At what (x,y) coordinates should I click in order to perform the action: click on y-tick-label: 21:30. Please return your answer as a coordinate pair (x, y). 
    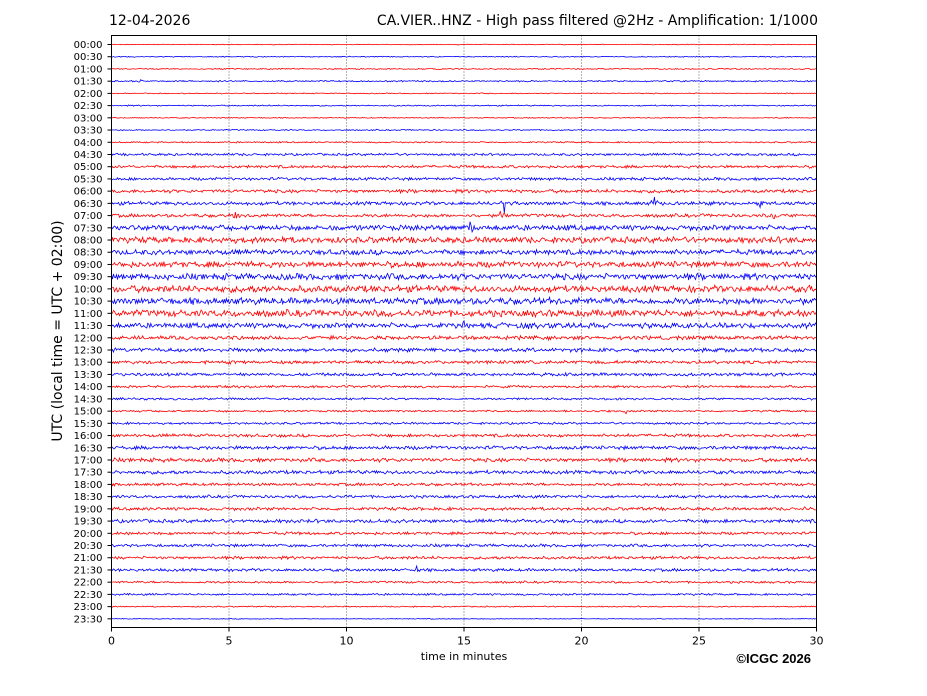
    Looking at the image, I should click on (88, 570).